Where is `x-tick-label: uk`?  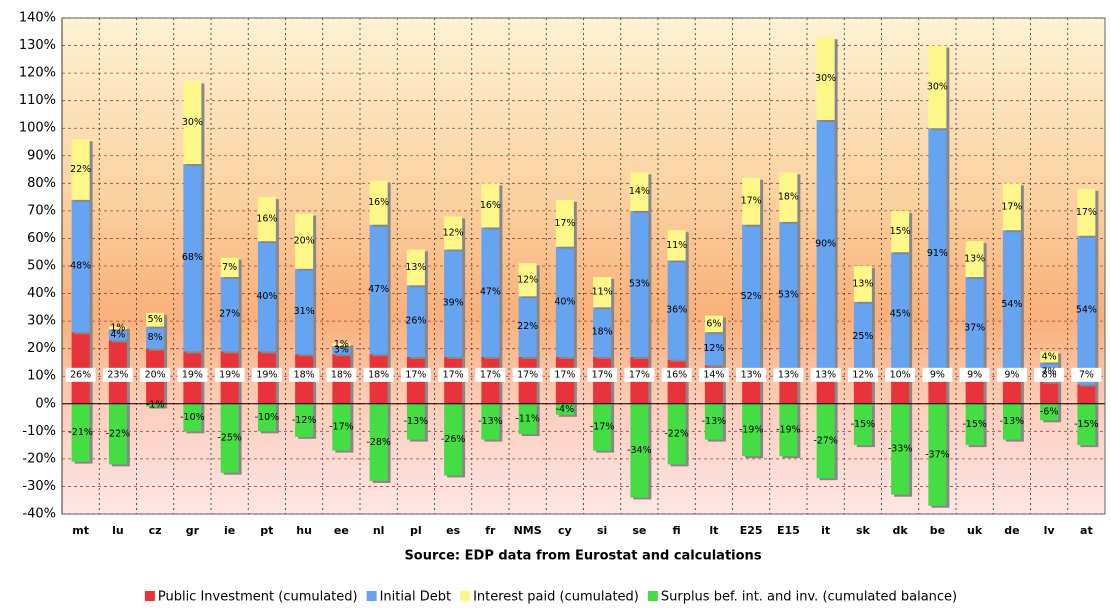 x-tick-label: uk is located at coordinates (975, 530).